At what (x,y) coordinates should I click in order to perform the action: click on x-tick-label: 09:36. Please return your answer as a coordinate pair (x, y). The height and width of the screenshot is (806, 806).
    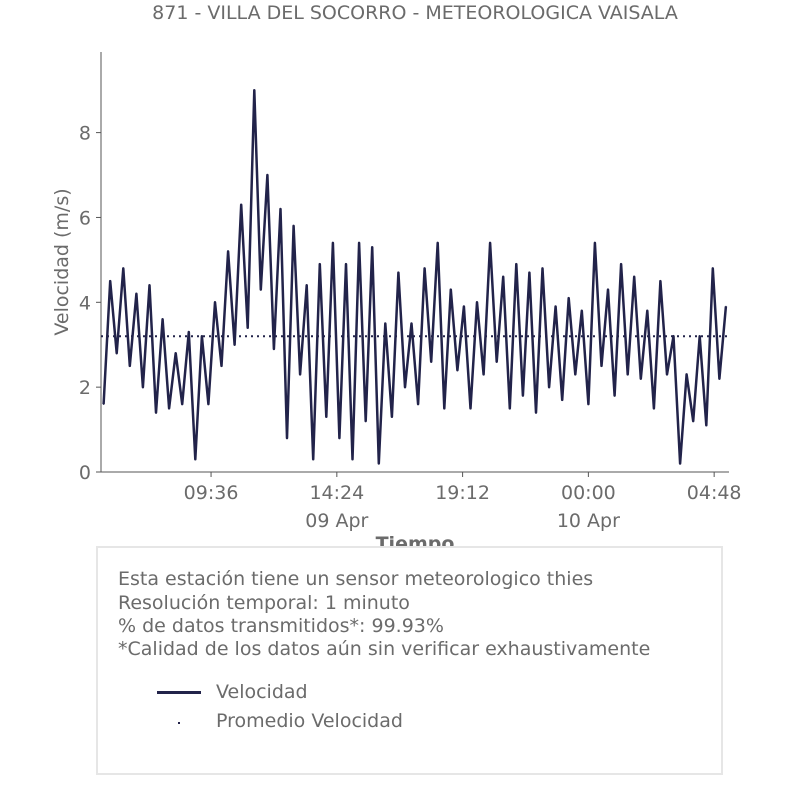
    Looking at the image, I should click on (211, 493).